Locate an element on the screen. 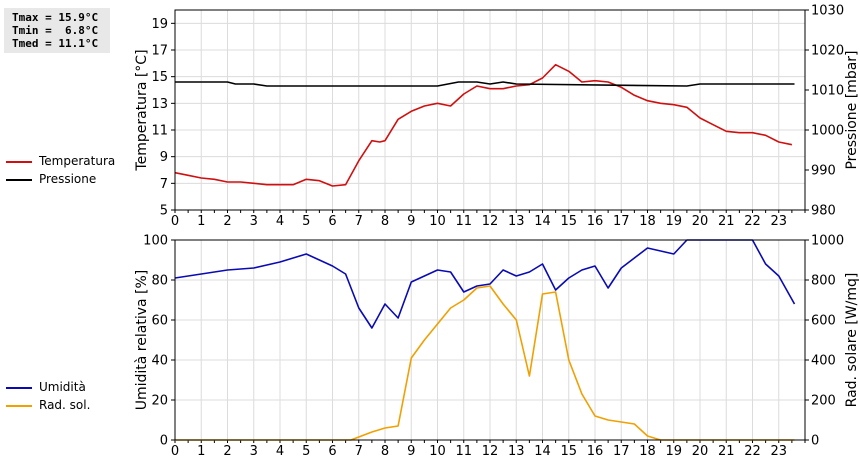  bottom-xtick-label: 14 is located at coordinates (542, 451).